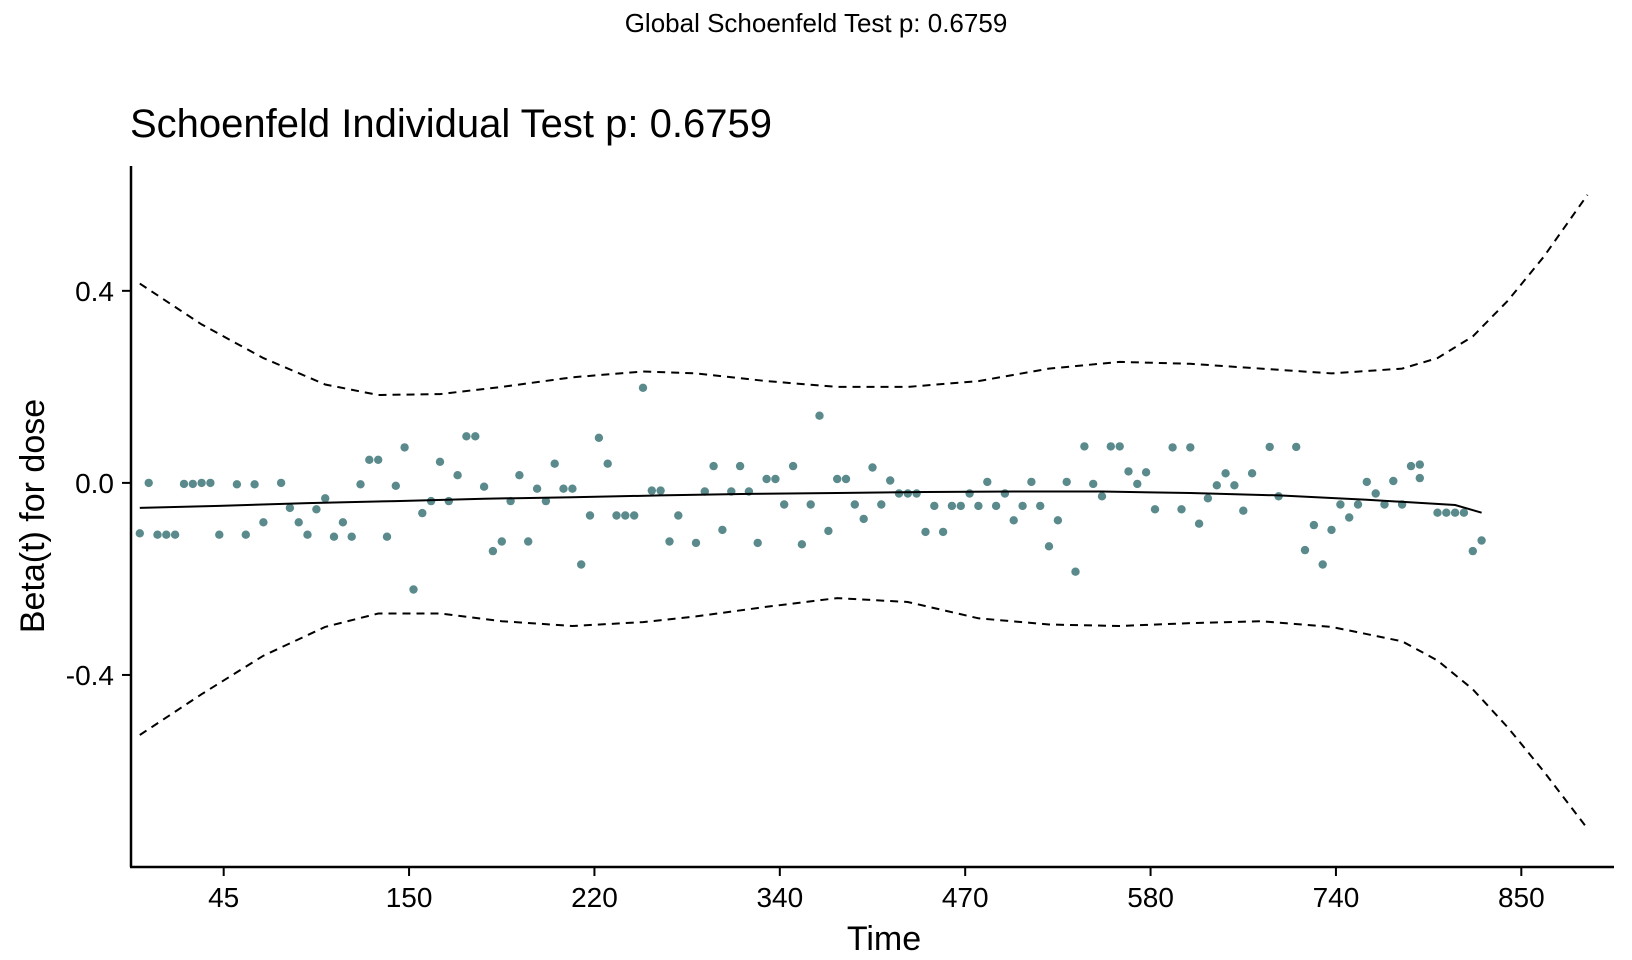 Image resolution: width=1632 pixels, height=960 pixels. What do you see at coordinates (1521, 897) in the screenshot?
I see `x-tick-label: 850` at bounding box center [1521, 897].